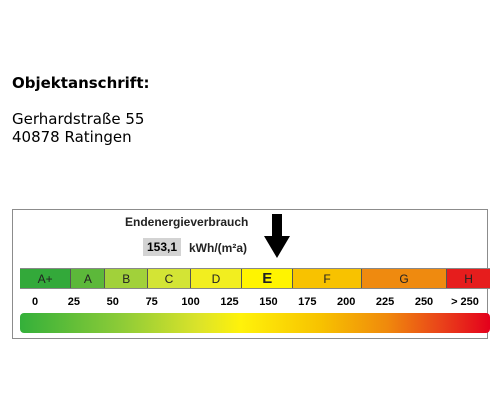 The image size is (500, 400). Describe the element at coordinates (127, 278) in the screenshot. I see `energy-class-b: B` at that location.